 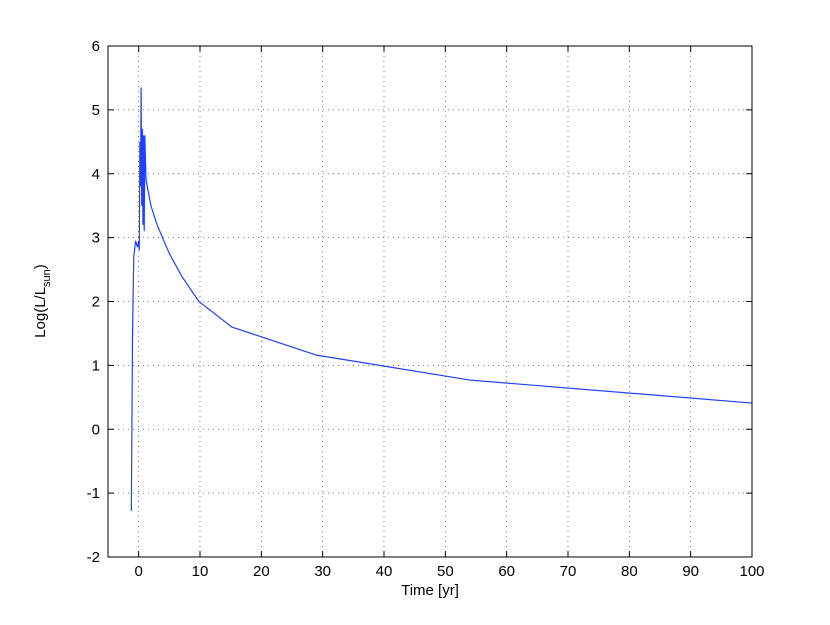 I want to click on x-tick-label: 10, so click(x=200, y=571).